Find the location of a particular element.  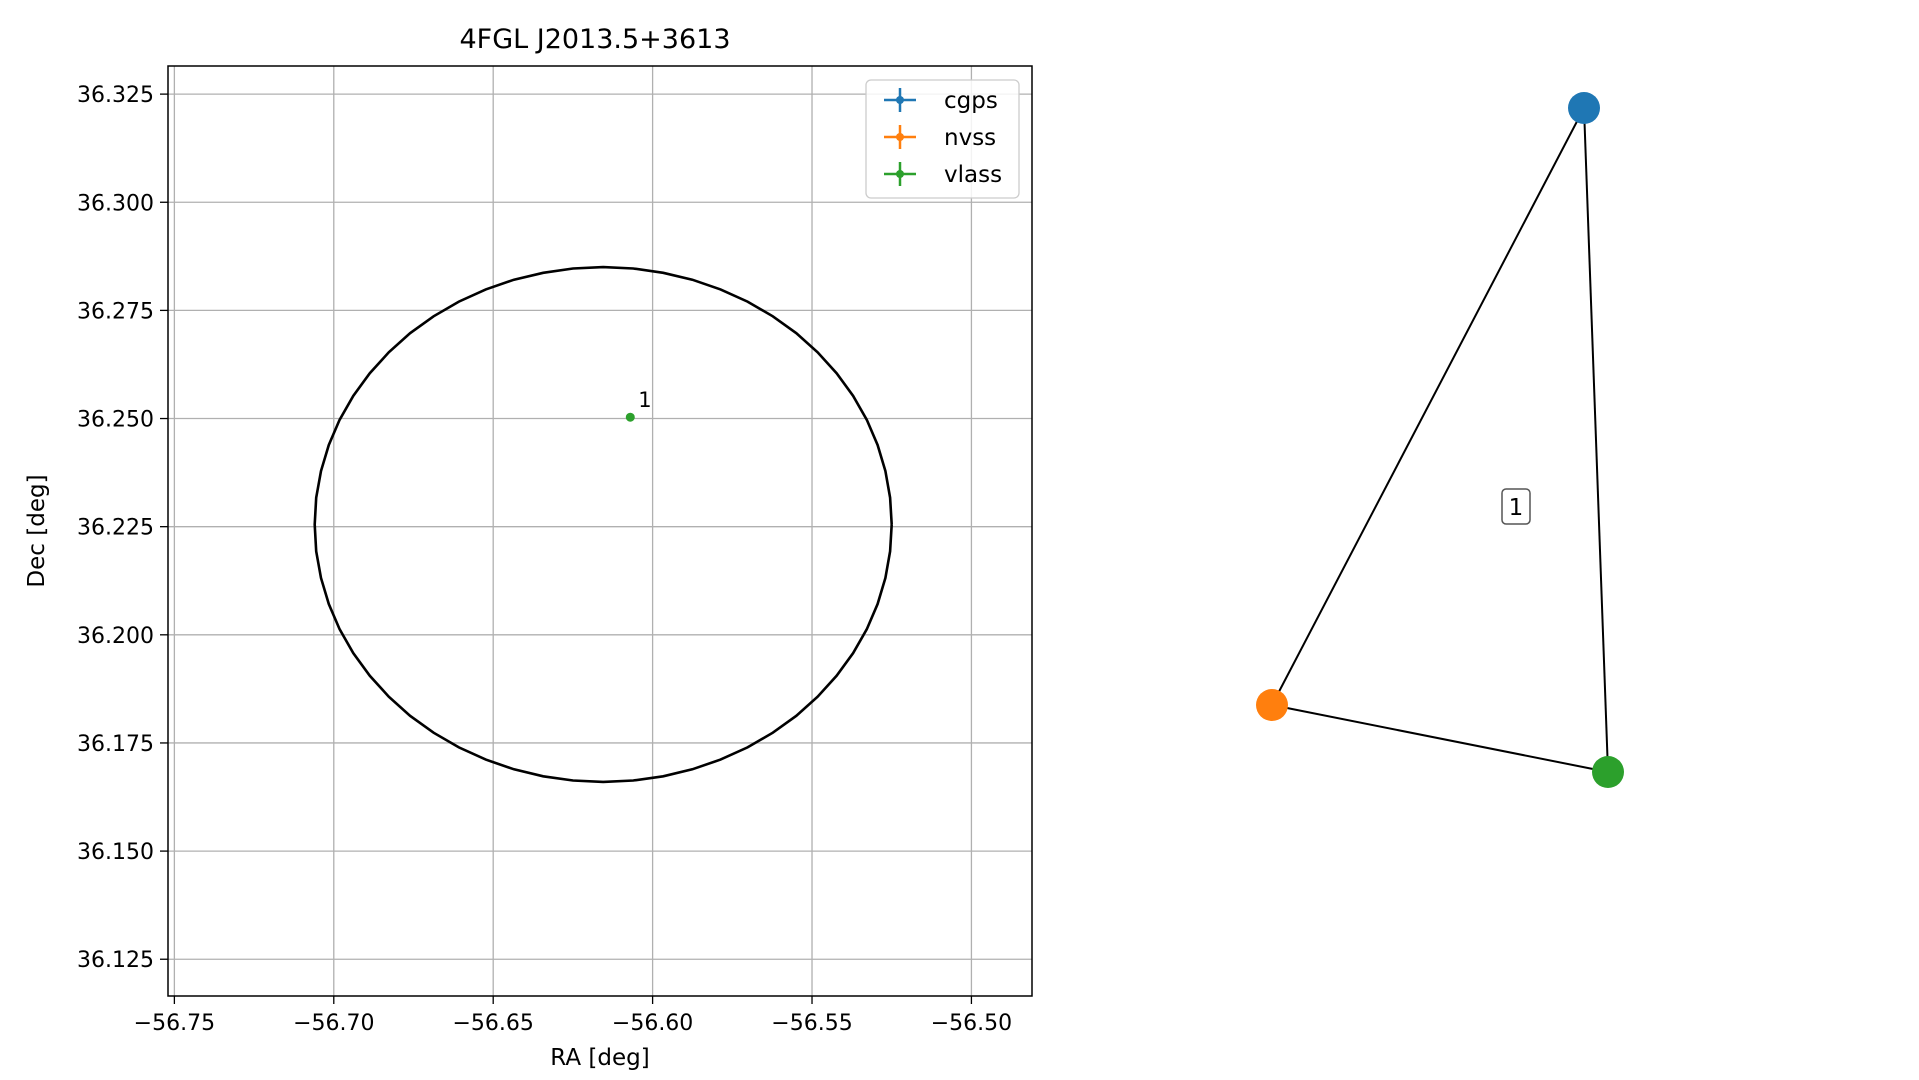

x-tick-label: −56.65 is located at coordinates (492, 1023).